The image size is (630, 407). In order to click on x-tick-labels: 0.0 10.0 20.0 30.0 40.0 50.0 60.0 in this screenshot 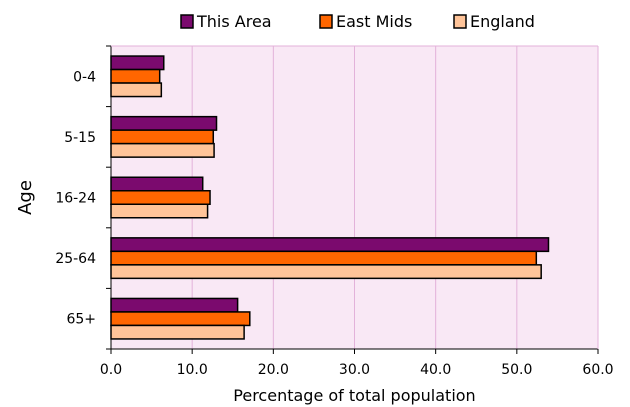, I will do `click(357, 370)`.